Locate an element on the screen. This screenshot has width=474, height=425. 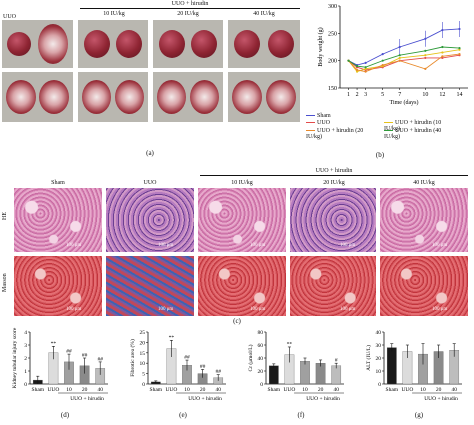
x-tick-label: 1 is located at coordinates (348, 95).